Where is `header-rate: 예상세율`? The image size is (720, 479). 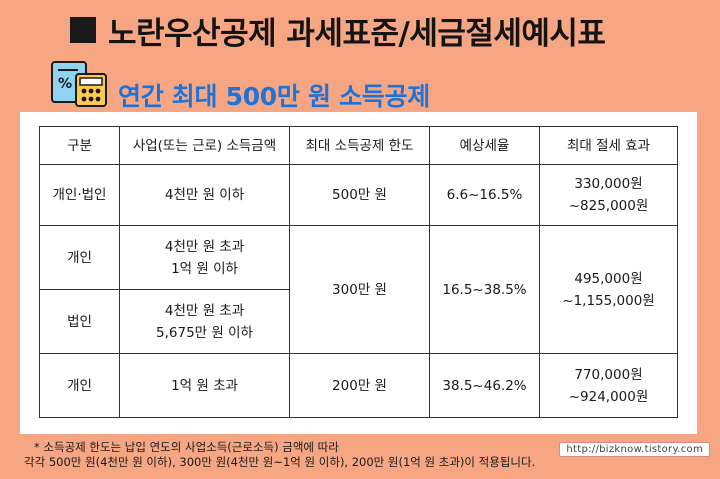
header-rate: 예상세율 is located at coordinates (484, 145).